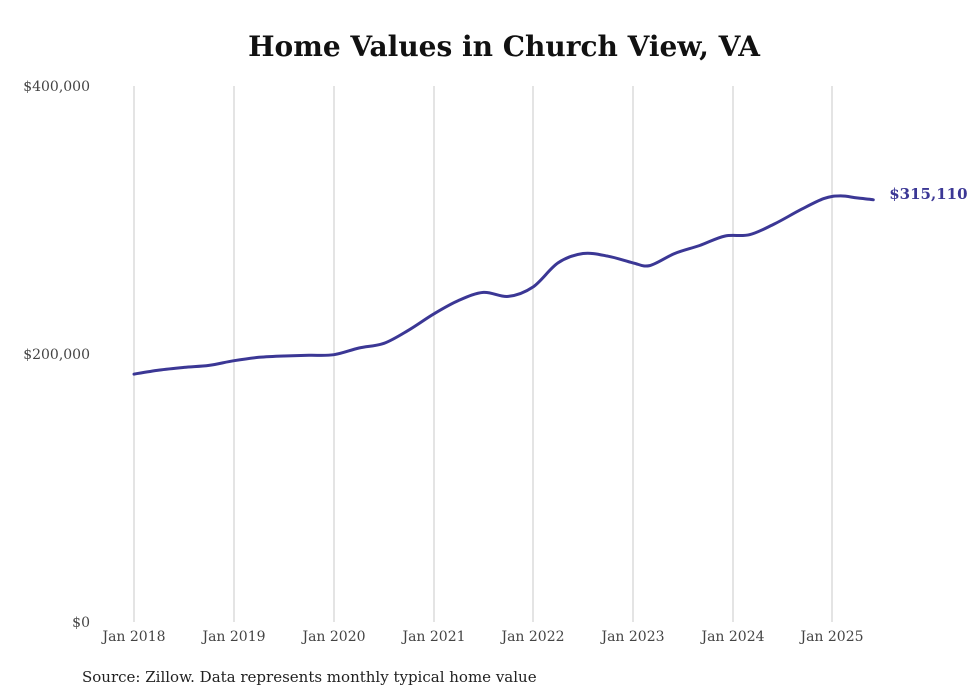  What do you see at coordinates (504, 46) in the screenshot?
I see `chart-title: Home Values in Church View, VA` at bounding box center [504, 46].